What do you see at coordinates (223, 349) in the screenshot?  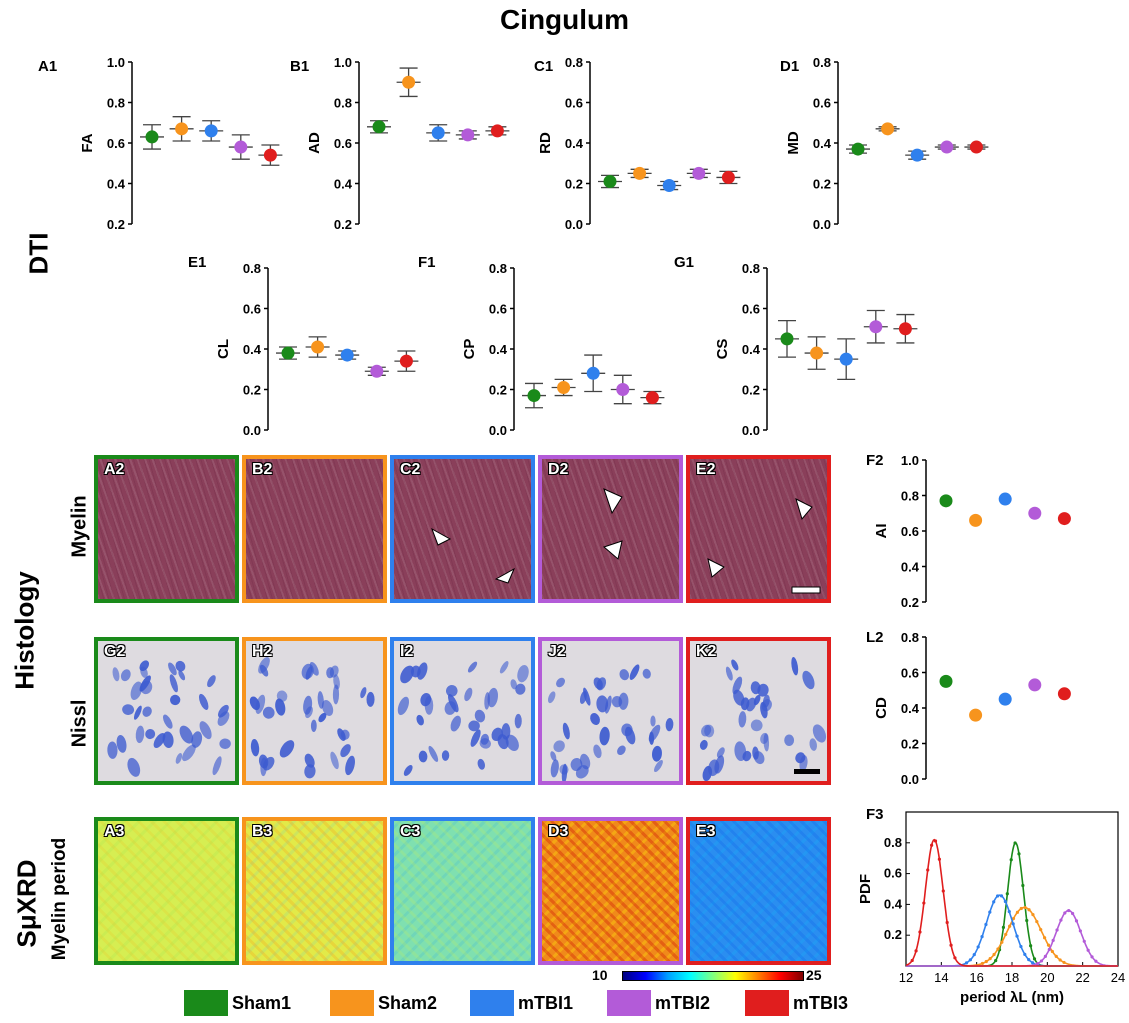 I see `y-axis-label: CL` at bounding box center [223, 349].